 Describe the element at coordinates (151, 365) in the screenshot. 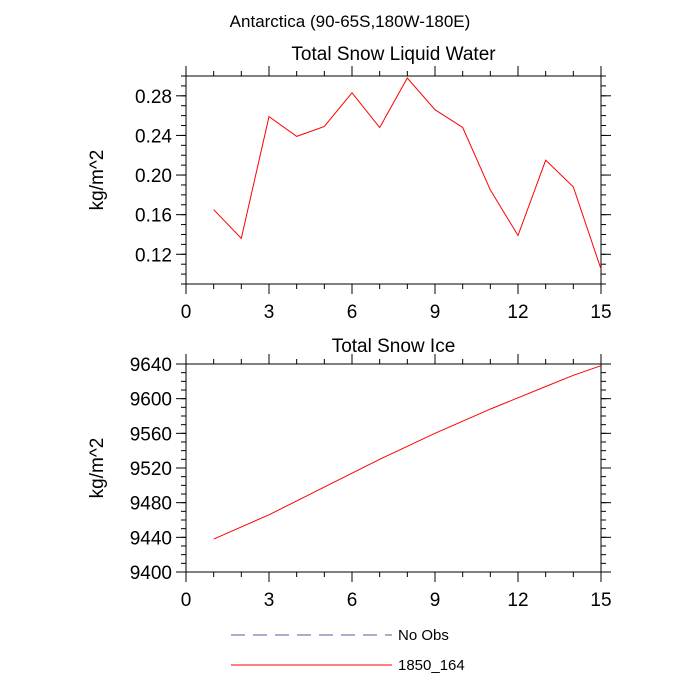

I see `p1-y-tick-label-9640: 9640` at that location.